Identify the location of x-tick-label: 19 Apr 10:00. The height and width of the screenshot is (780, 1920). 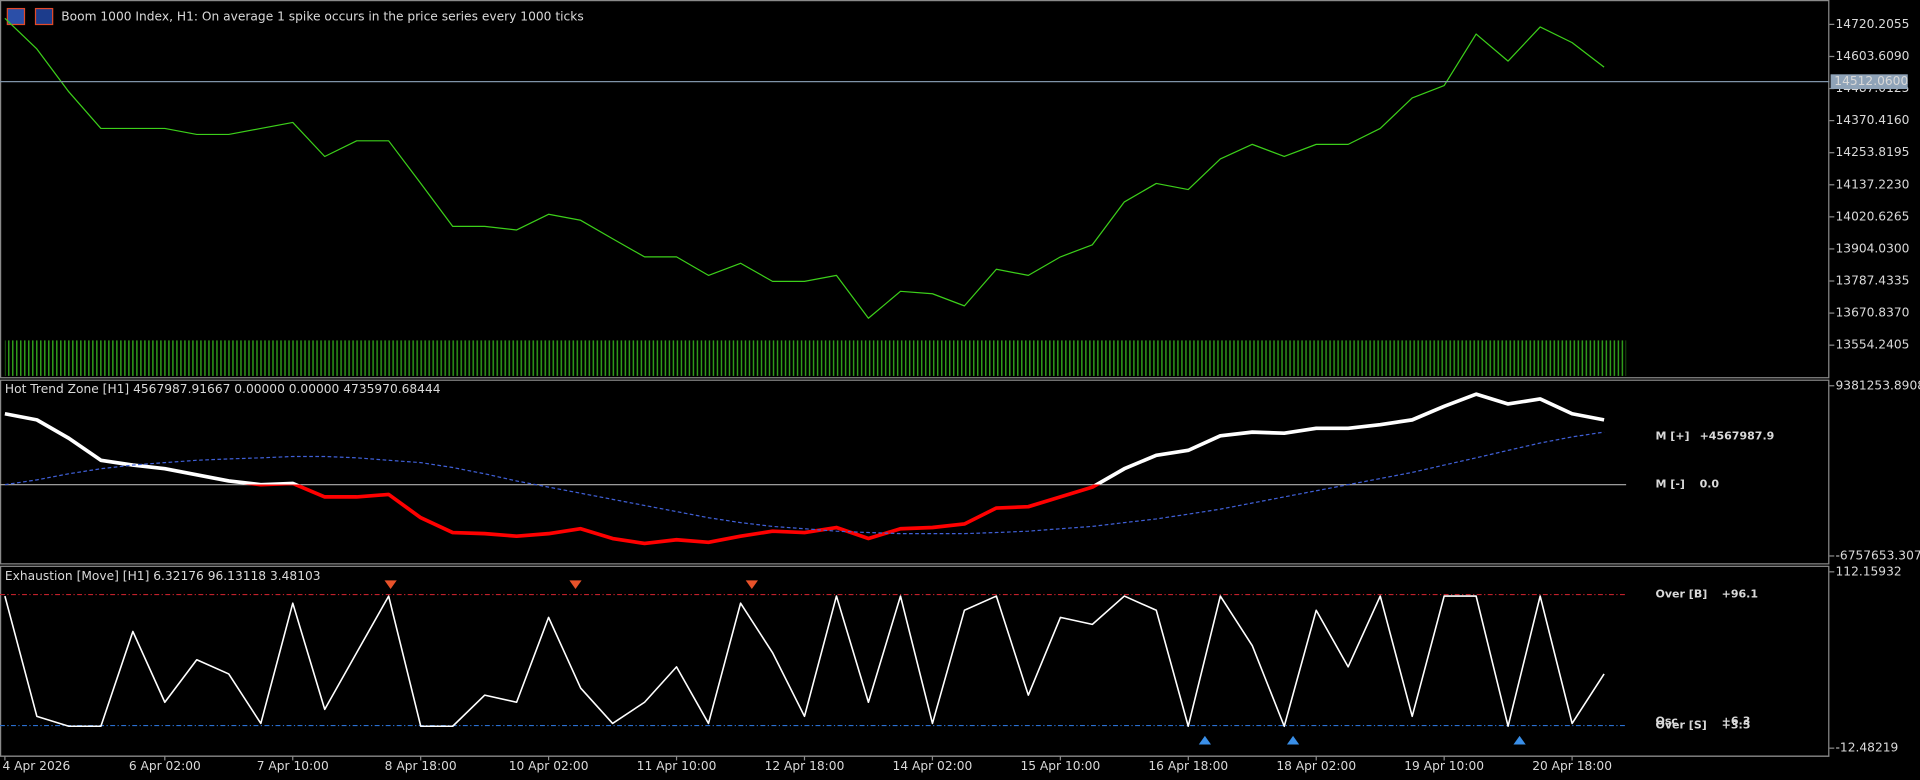
(1444, 766).